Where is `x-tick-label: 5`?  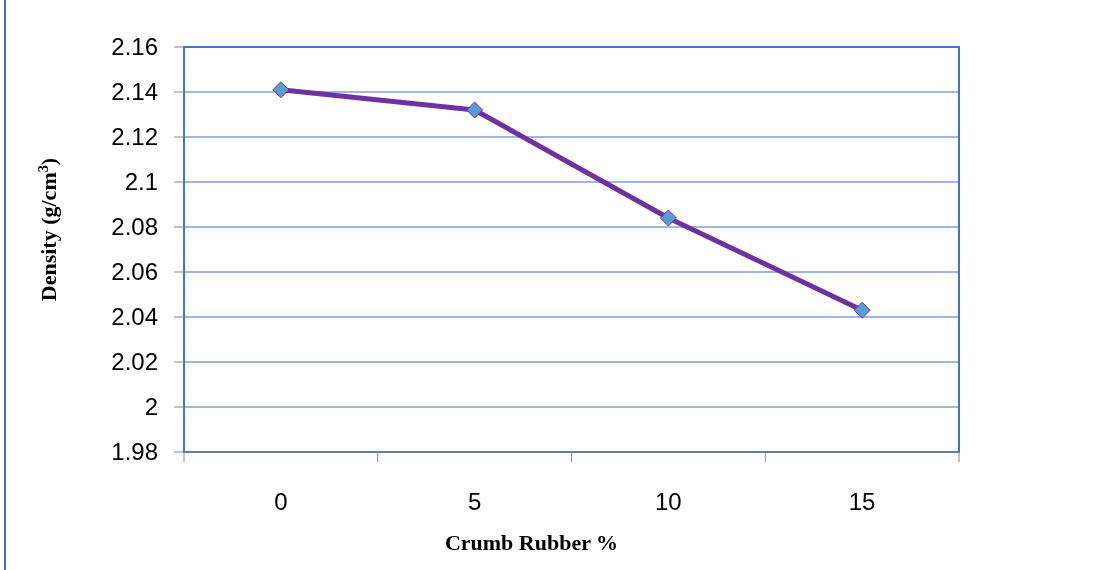 x-tick-label: 5 is located at coordinates (474, 501).